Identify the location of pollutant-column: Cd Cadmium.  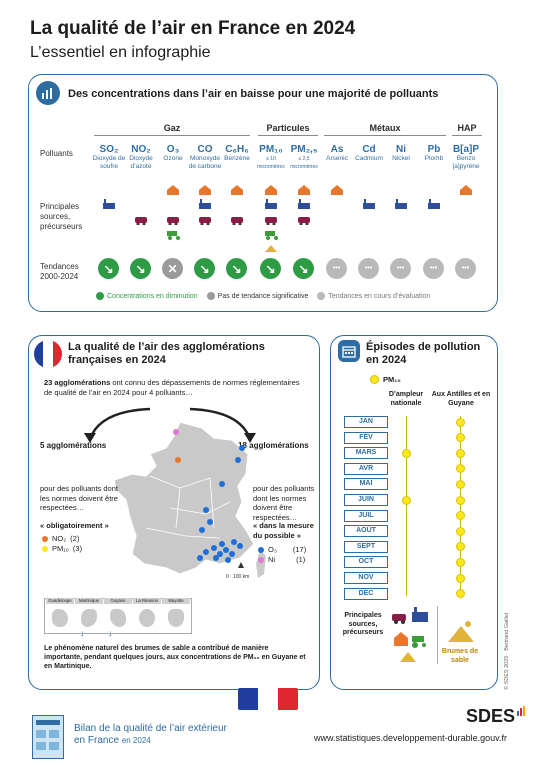
(369, 153).